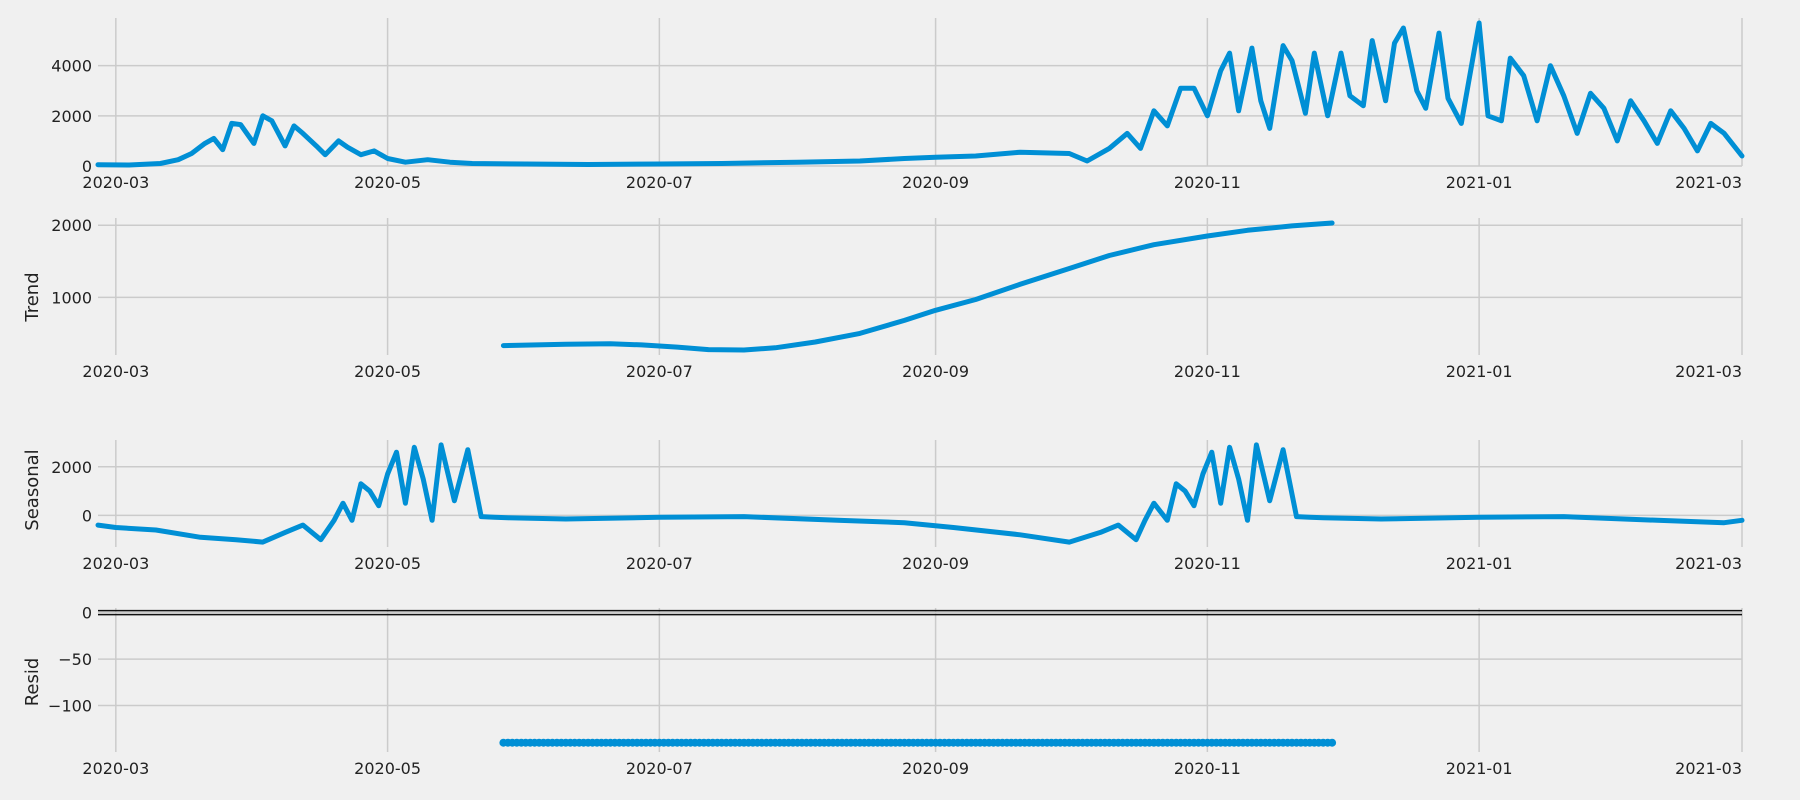 The height and width of the screenshot is (800, 1800). Describe the element at coordinates (71, 261) in the screenshot. I see `y-tick-labels: 1000 2000` at that location.